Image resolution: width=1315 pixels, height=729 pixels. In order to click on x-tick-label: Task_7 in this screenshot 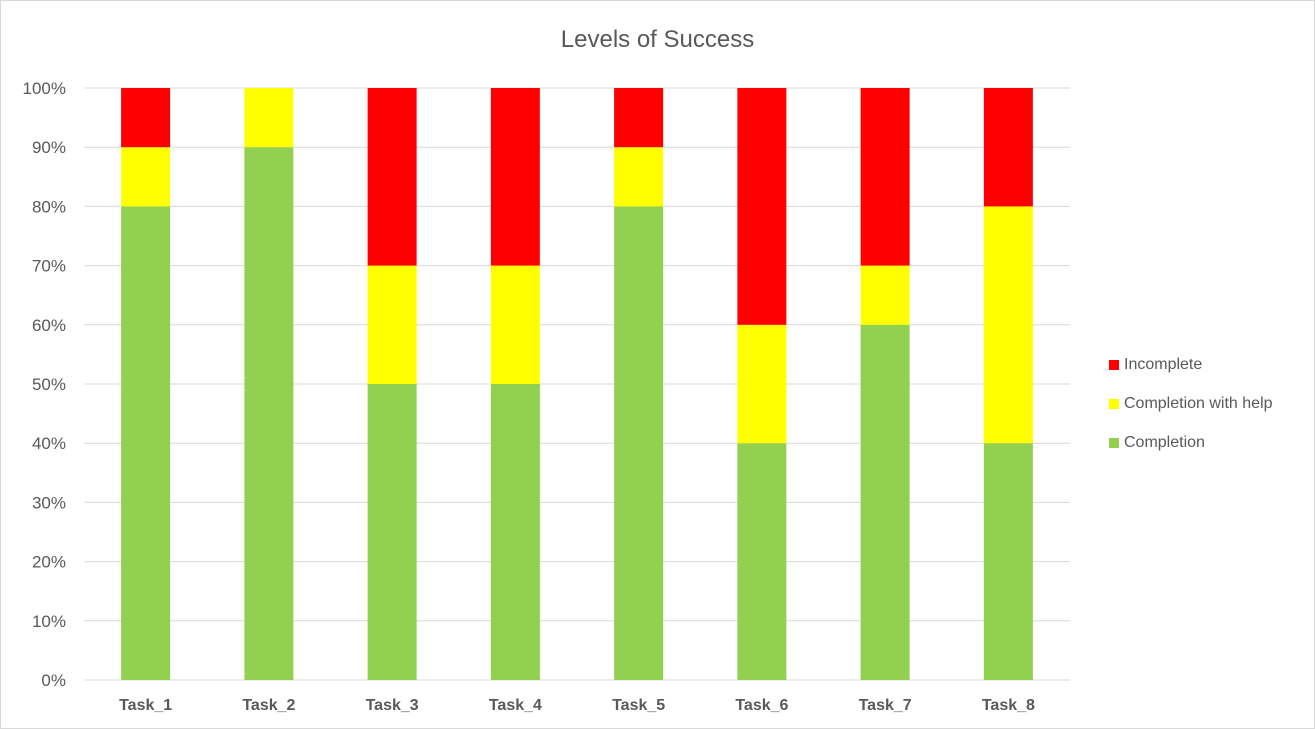, I will do `click(885, 705)`.